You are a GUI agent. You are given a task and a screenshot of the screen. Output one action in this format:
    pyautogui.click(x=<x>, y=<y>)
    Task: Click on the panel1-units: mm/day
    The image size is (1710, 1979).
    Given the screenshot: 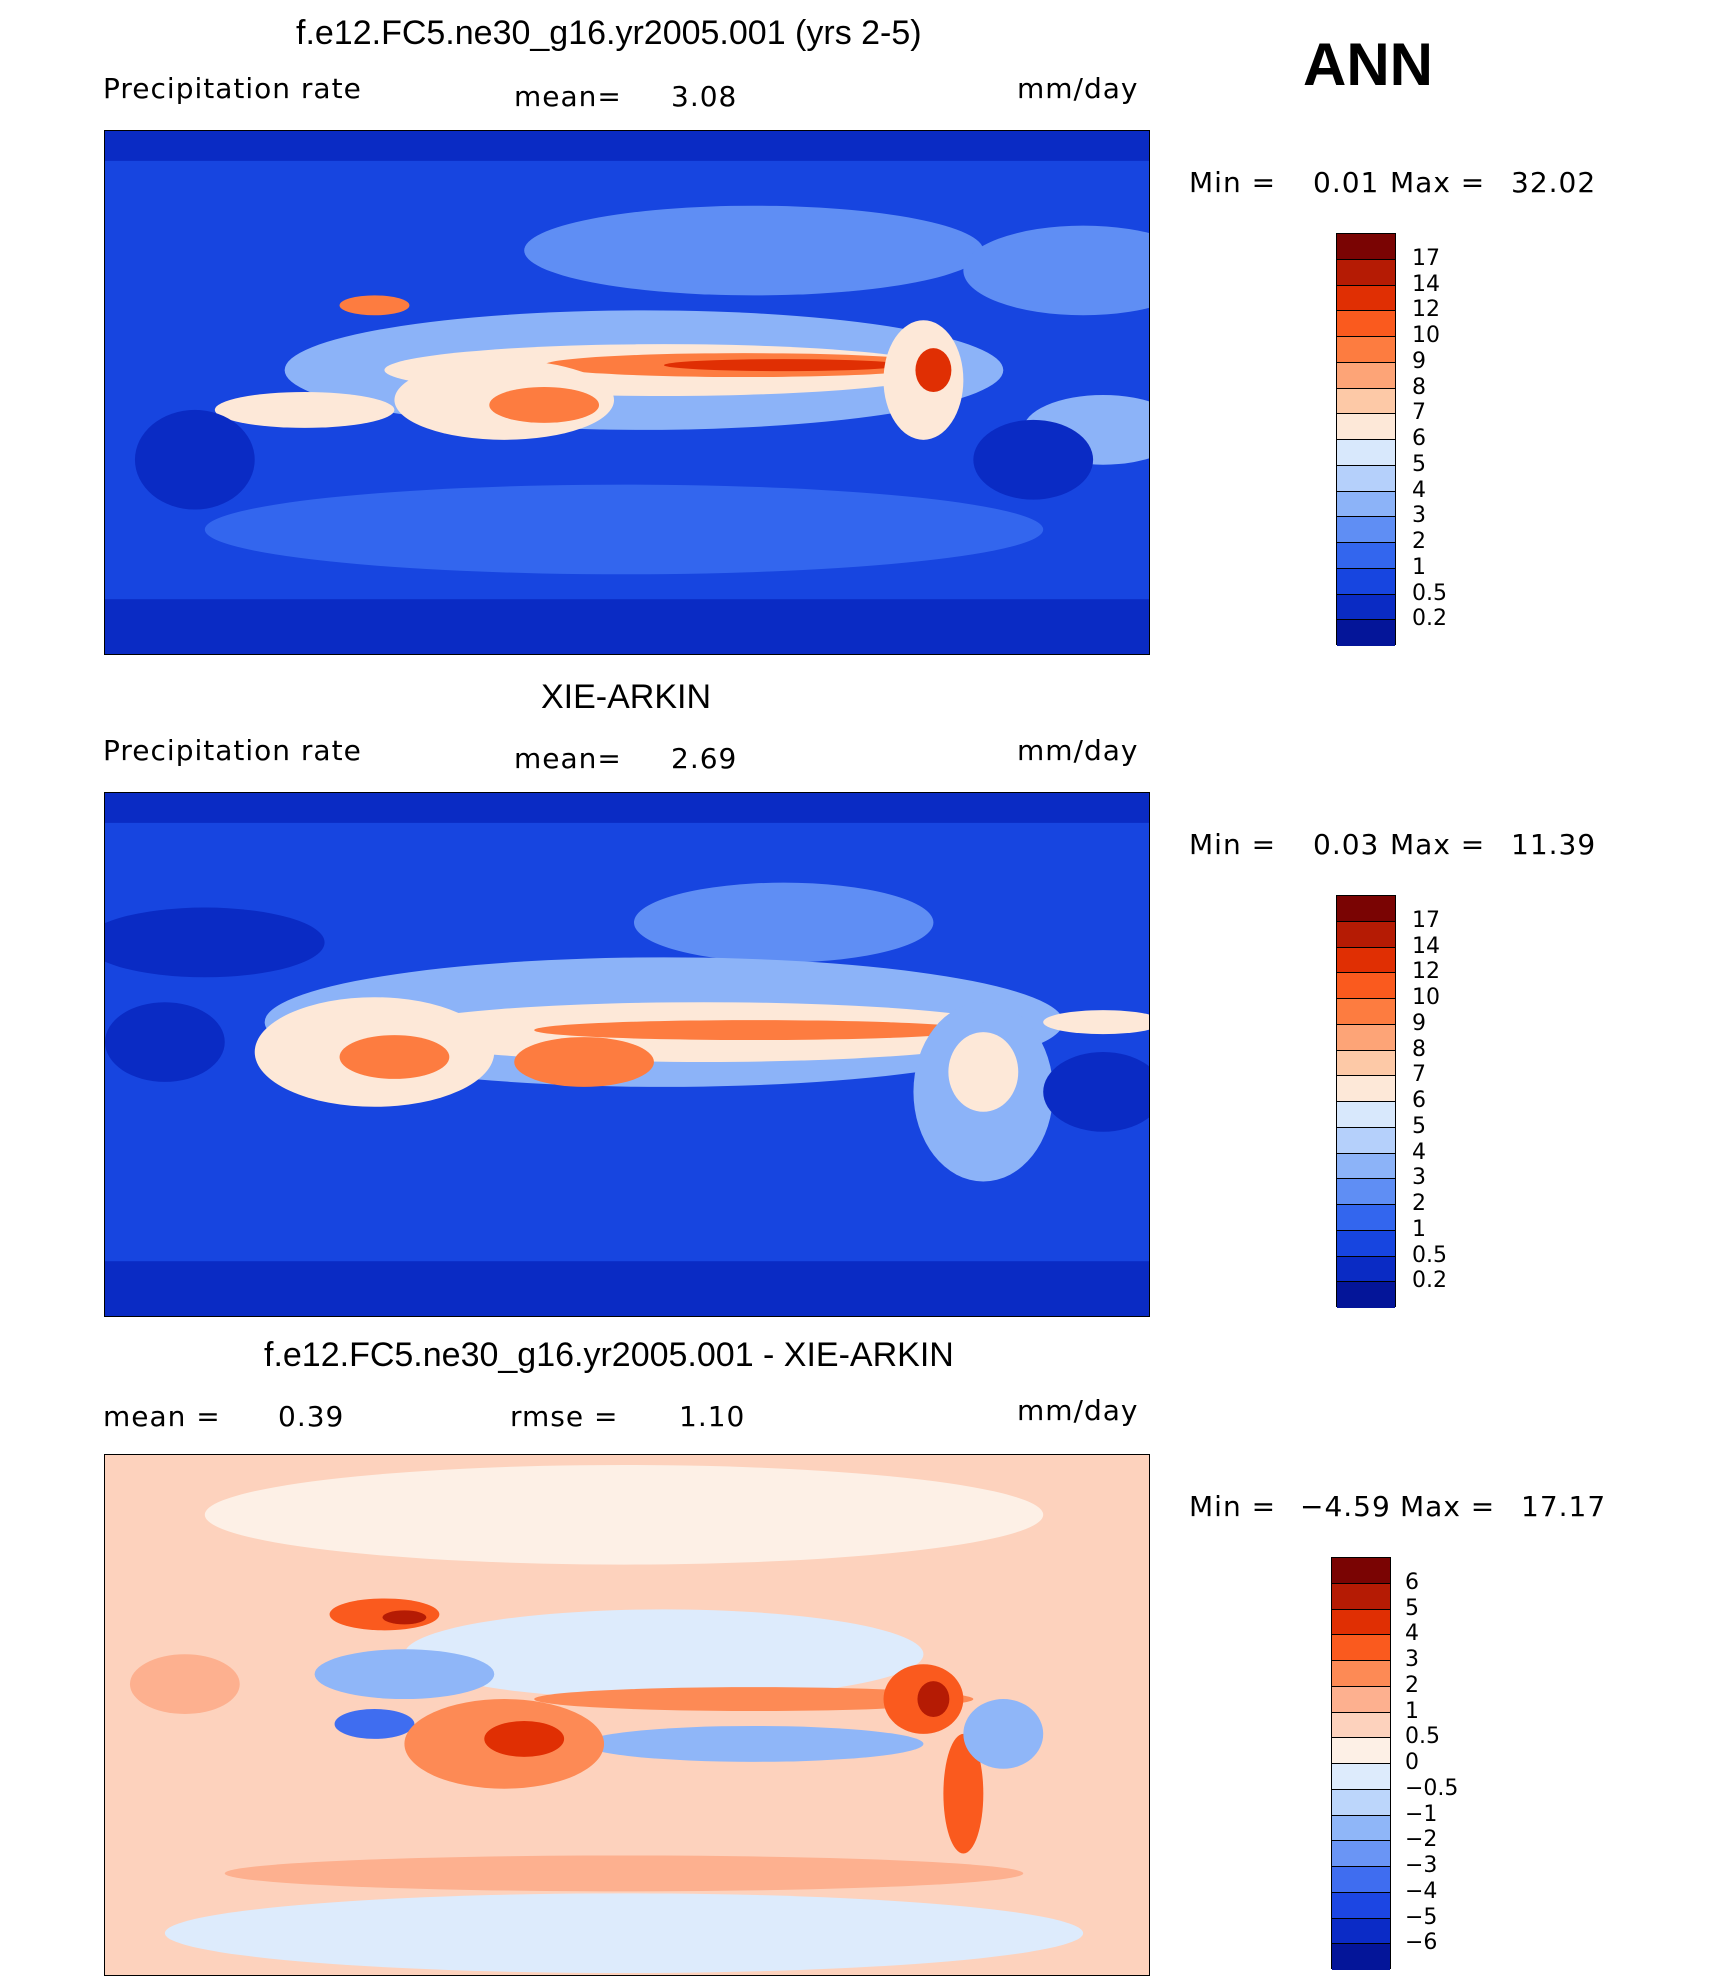 What is the action you would take?
    pyautogui.click(x=1078, y=88)
    